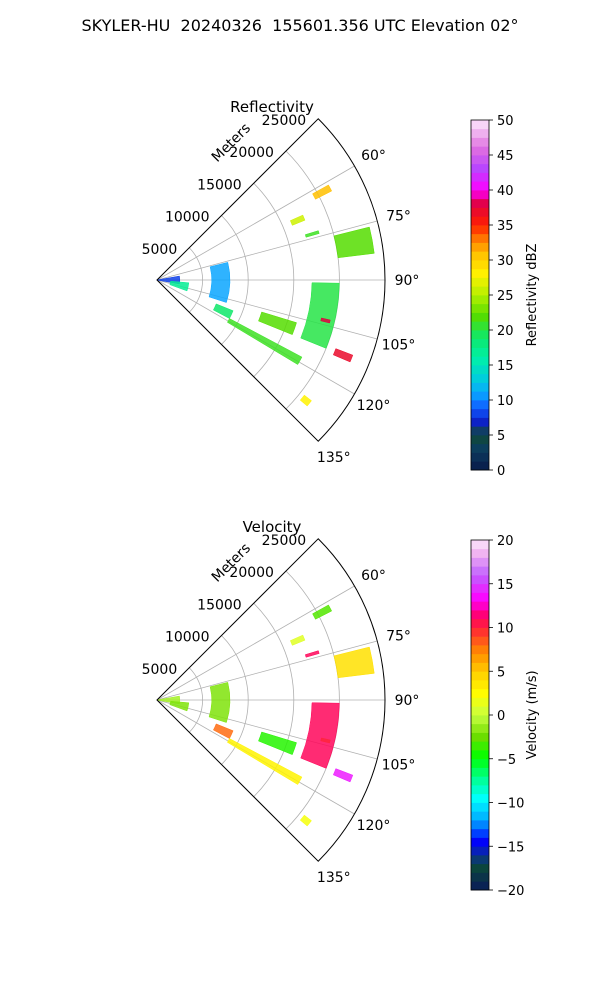 This screenshot has width=600, height=1000. I want to click on colorbar-tick-label: 45, so click(505, 156).